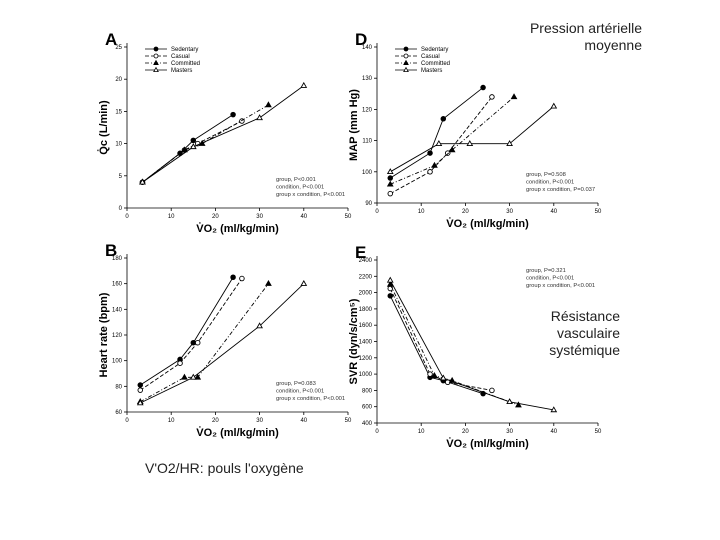 Image resolution: width=720 pixels, height=540 pixels. What do you see at coordinates (103, 127) in the screenshot?
I see `y-axis-label: Q̇c (L/min)` at bounding box center [103, 127].